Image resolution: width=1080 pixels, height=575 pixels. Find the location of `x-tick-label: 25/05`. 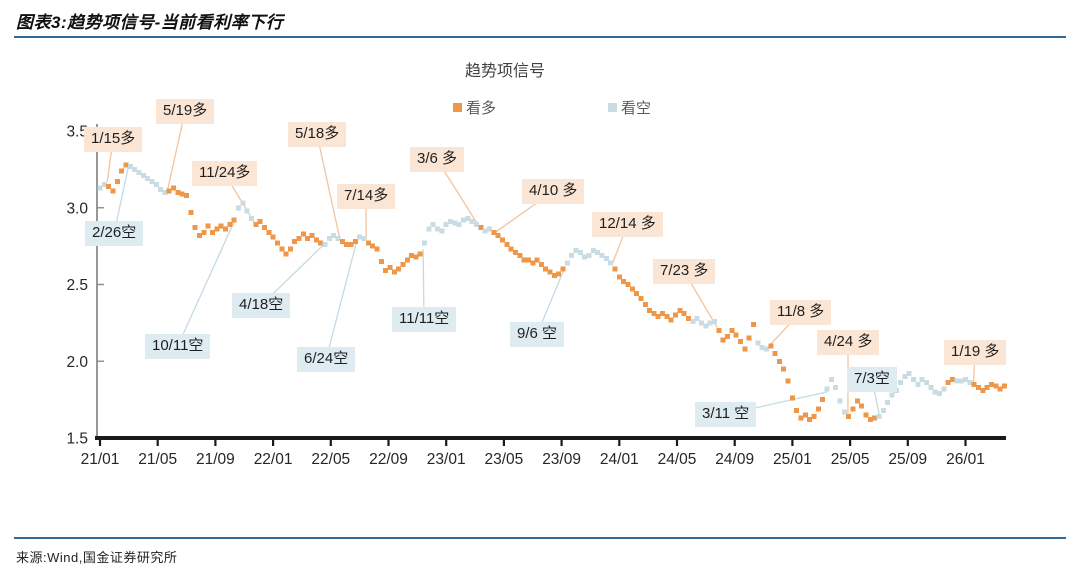

x-tick-label: 25/05 is located at coordinates (850, 459).